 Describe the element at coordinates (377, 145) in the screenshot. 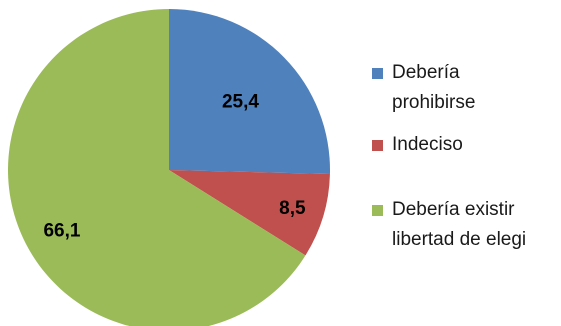

I see `legend-swatch-red` at that location.